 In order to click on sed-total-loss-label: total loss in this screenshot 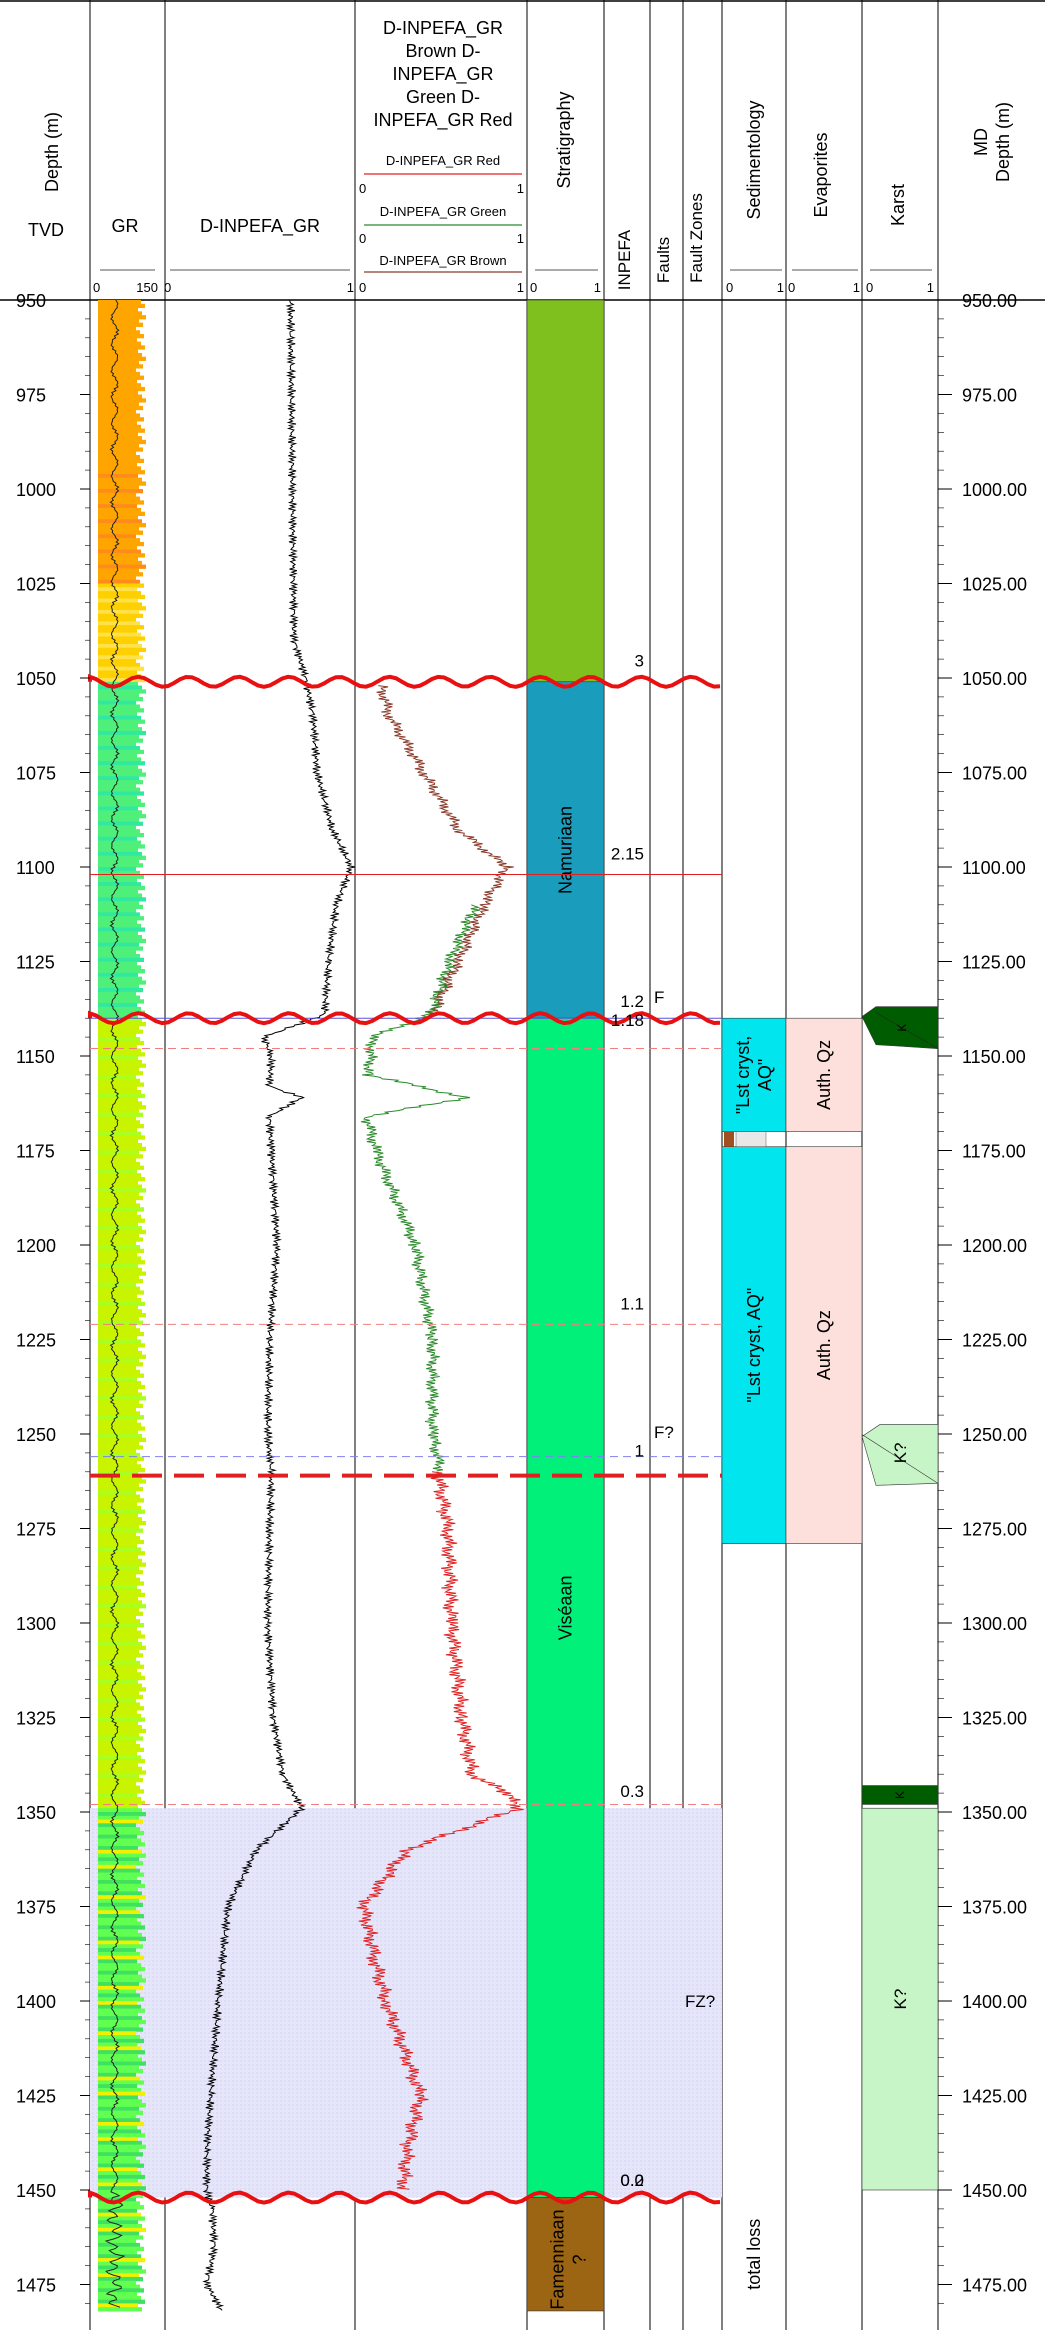, I will do `click(754, 2254)`.